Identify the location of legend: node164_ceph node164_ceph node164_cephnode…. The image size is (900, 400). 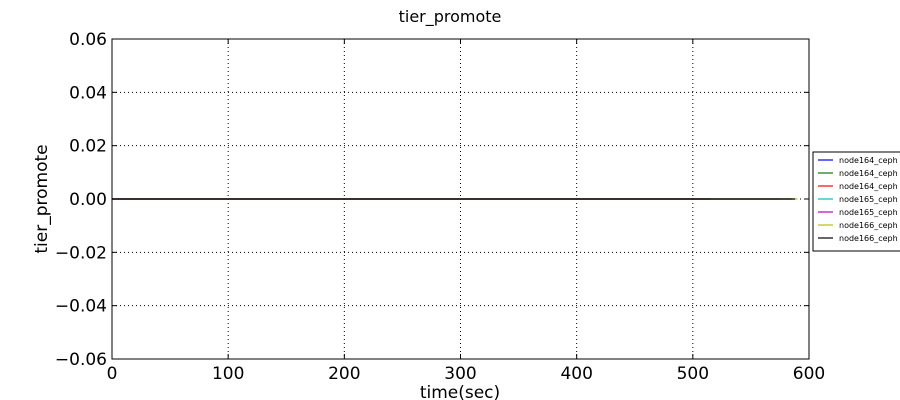
(856, 201).